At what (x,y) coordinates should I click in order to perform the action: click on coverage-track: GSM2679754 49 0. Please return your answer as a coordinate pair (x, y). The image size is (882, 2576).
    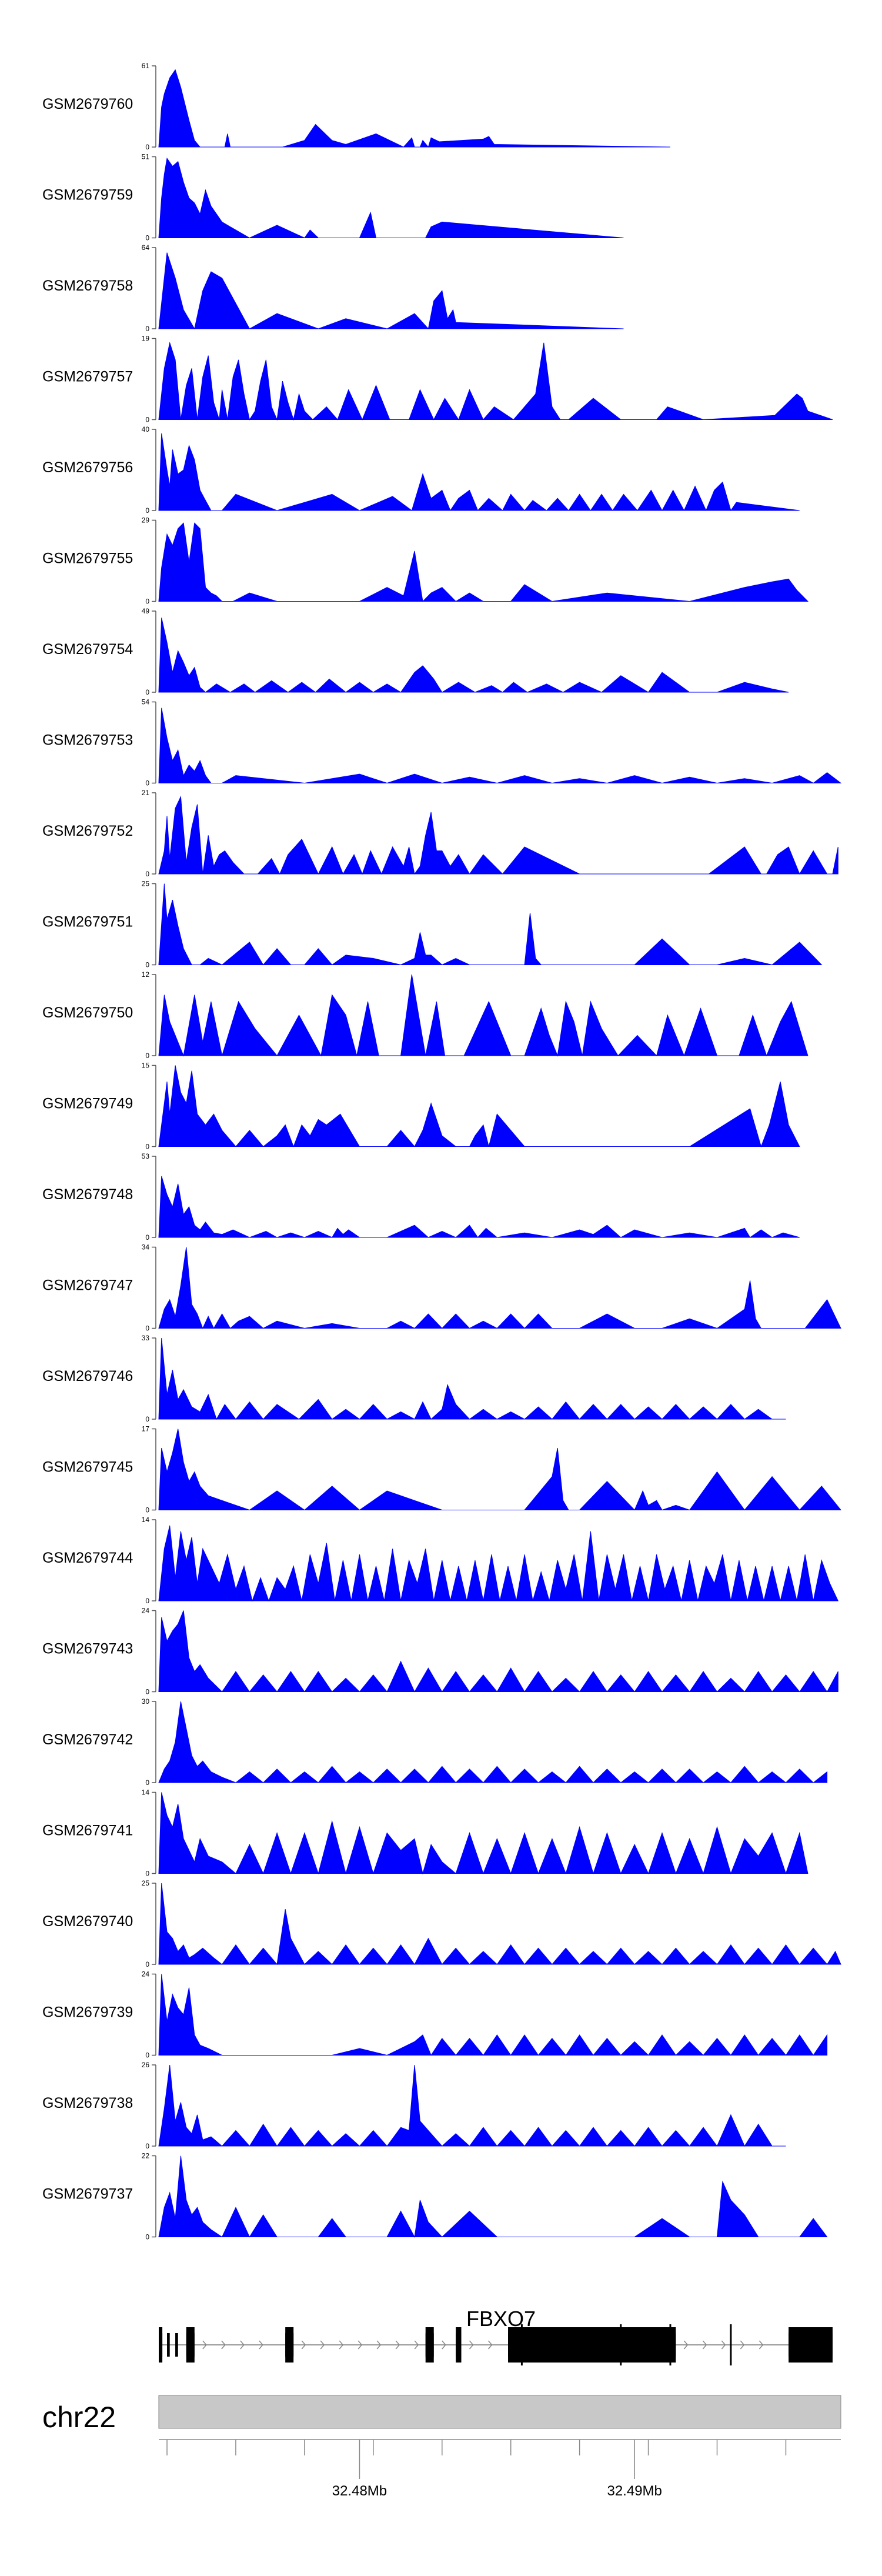
    Looking at the image, I should click on (415, 651).